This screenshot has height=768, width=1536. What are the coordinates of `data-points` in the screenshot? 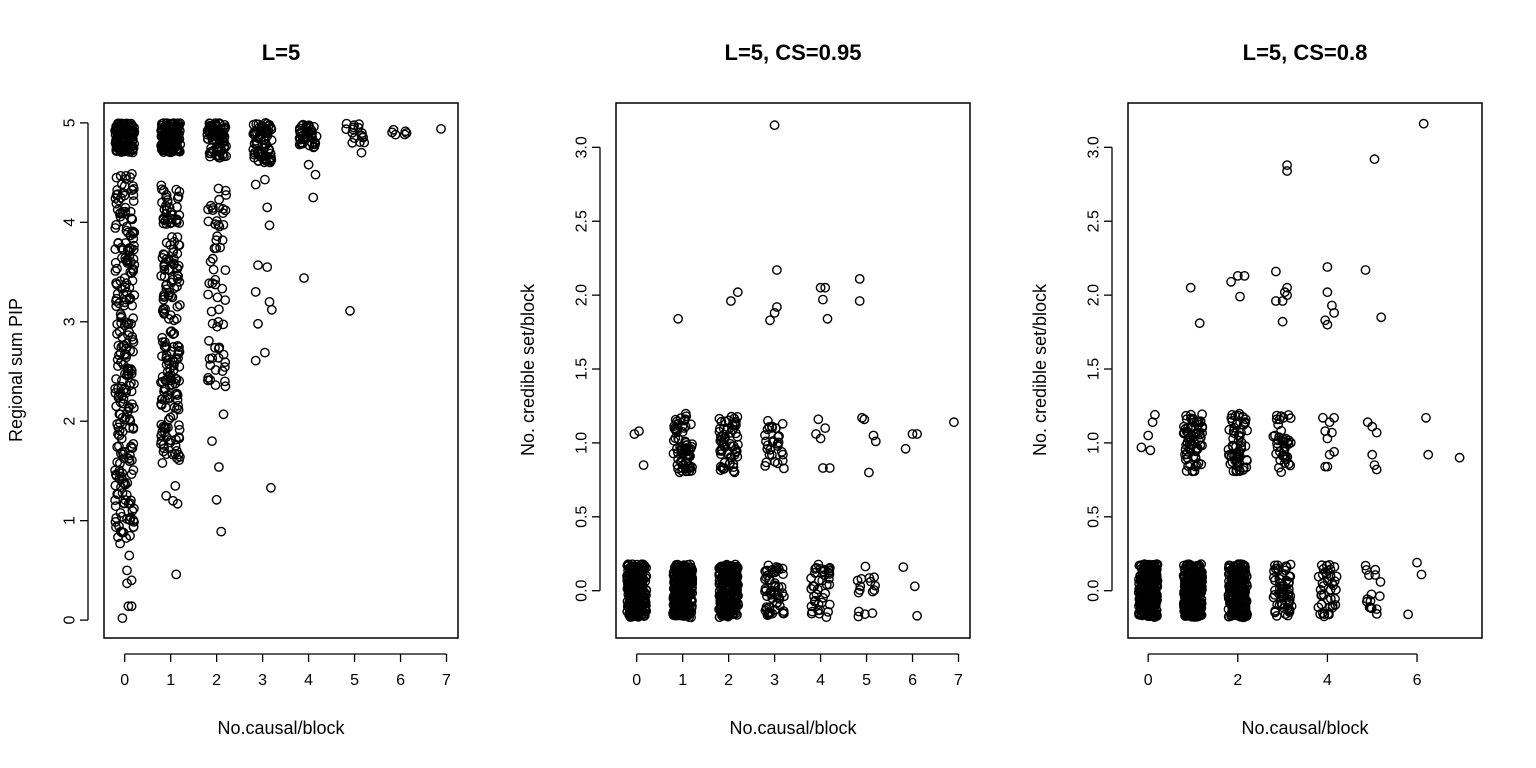 It's located at (790, 371).